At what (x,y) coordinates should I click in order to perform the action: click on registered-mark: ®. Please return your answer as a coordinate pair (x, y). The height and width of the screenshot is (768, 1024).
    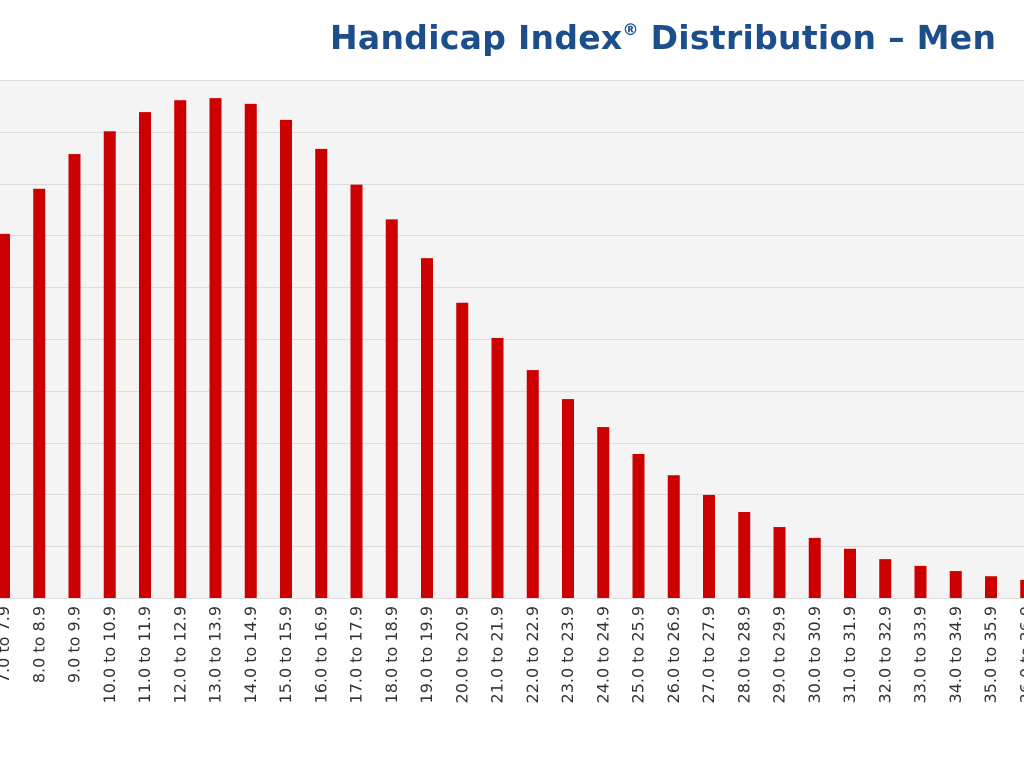
    Looking at the image, I should click on (630, 29).